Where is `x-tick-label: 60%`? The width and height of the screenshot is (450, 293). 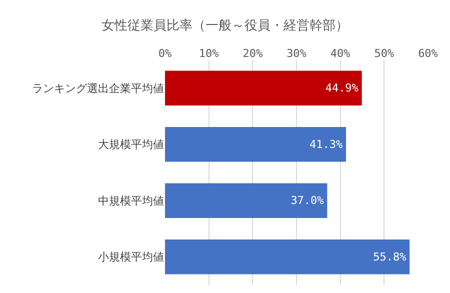
x-tick-label: 60% is located at coordinates (428, 53).